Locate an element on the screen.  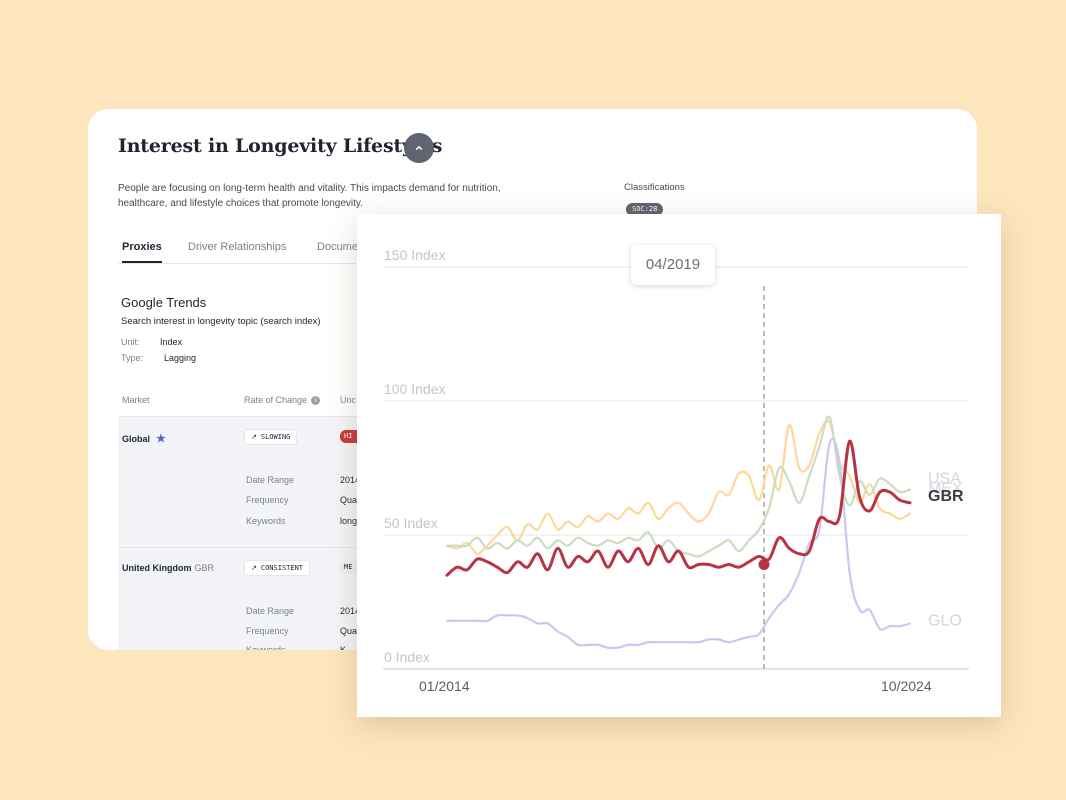
market-name: Global ★ is located at coordinates (144, 438).